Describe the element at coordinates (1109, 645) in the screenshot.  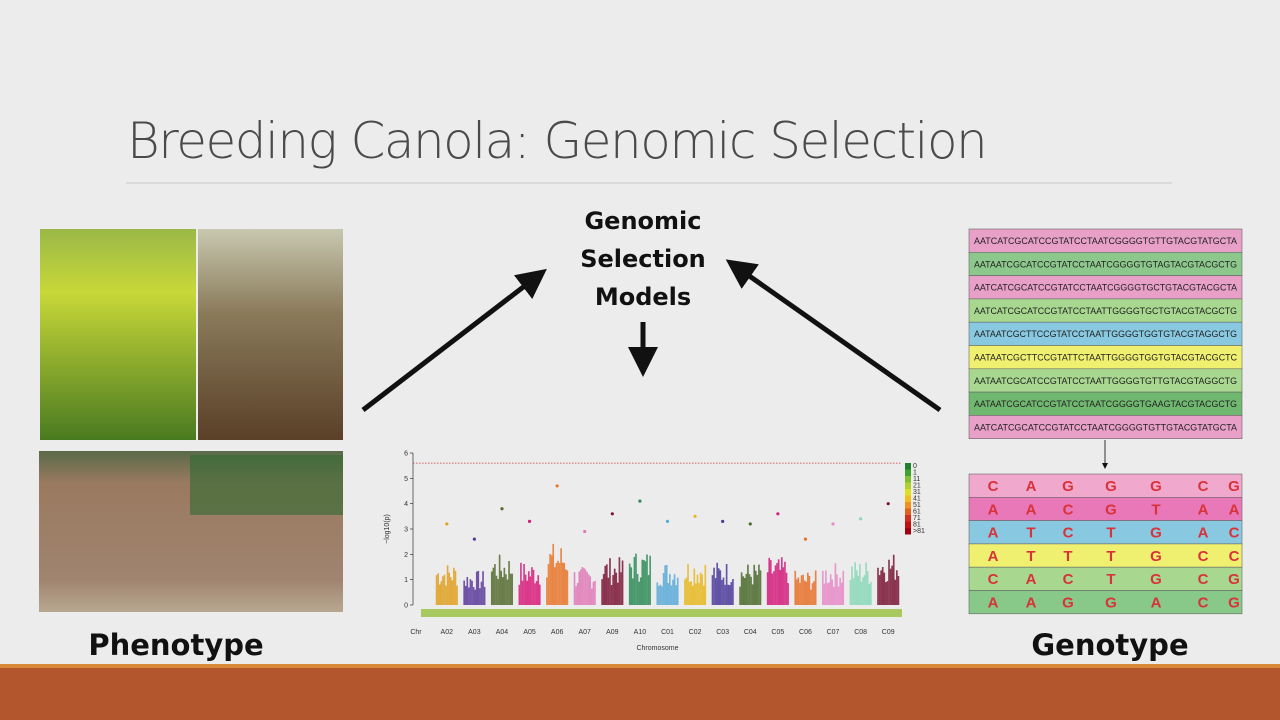
I see `genotype-label: Genotype` at that location.